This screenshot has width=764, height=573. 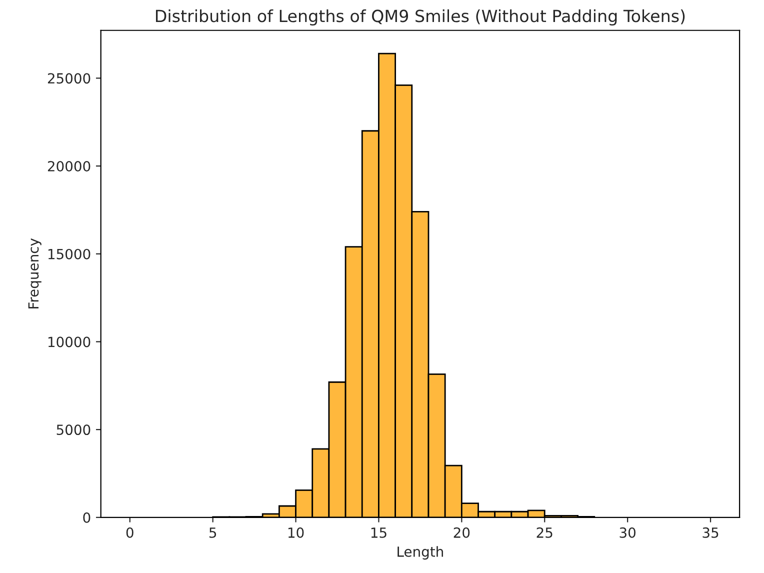 I want to click on x-tick-label: 0, so click(x=130, y=532).